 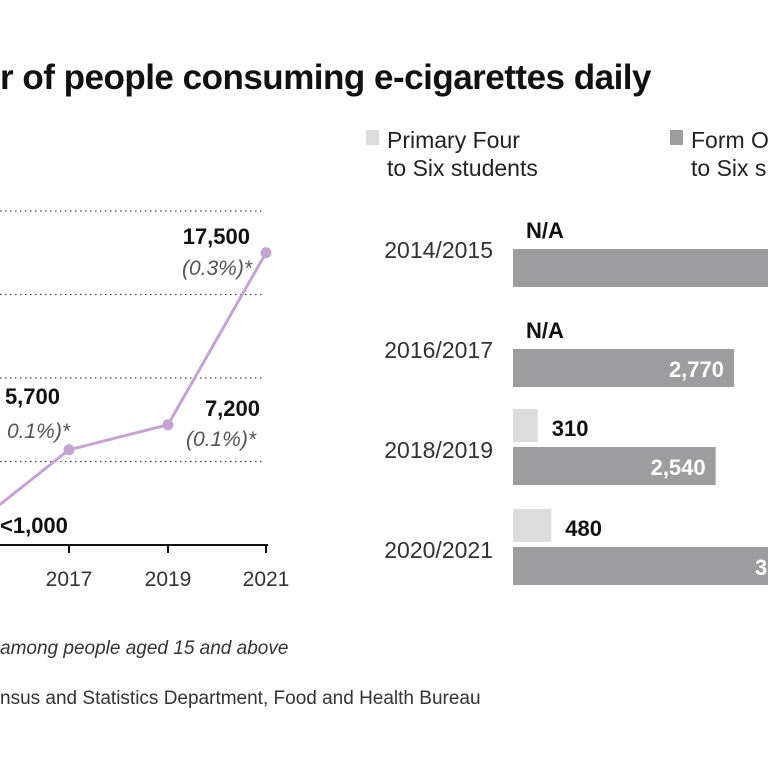 What do you see at coordinates (216, 236) in the screenshot?
I see `data-label-value: 17,500` at bounding box center [216, 236].